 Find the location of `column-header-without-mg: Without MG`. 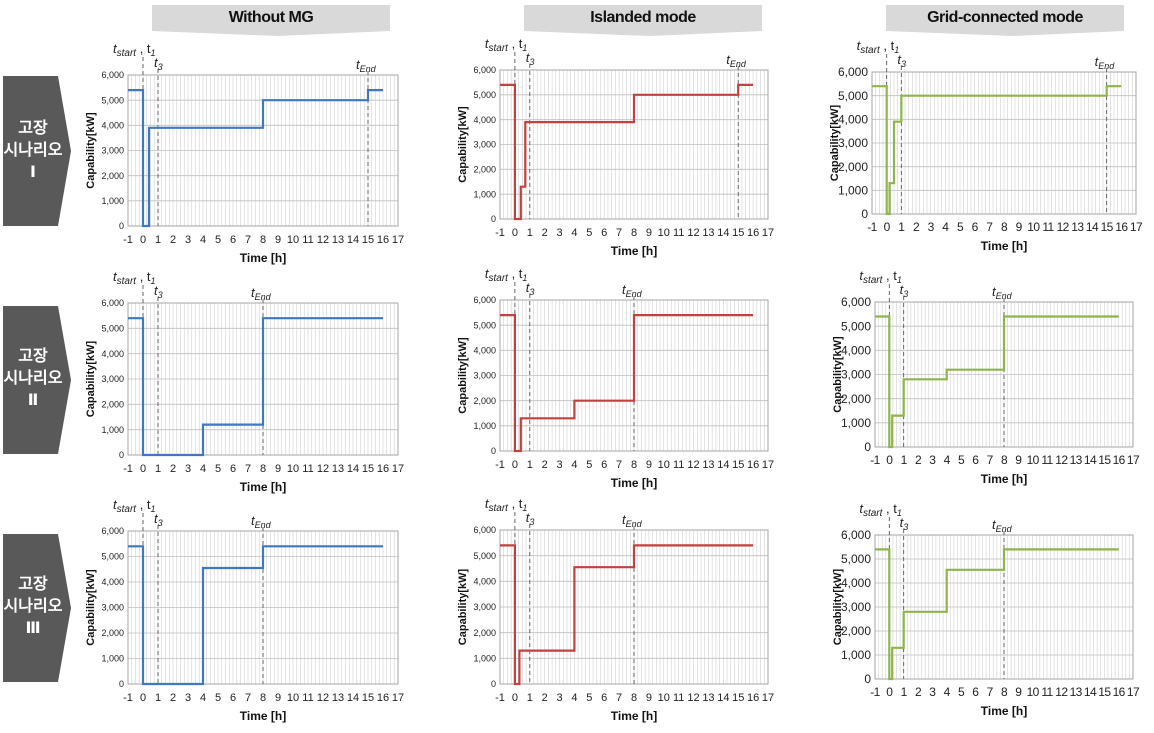

column-header-without-mg: Without MG is located at coordinates (271, 20).